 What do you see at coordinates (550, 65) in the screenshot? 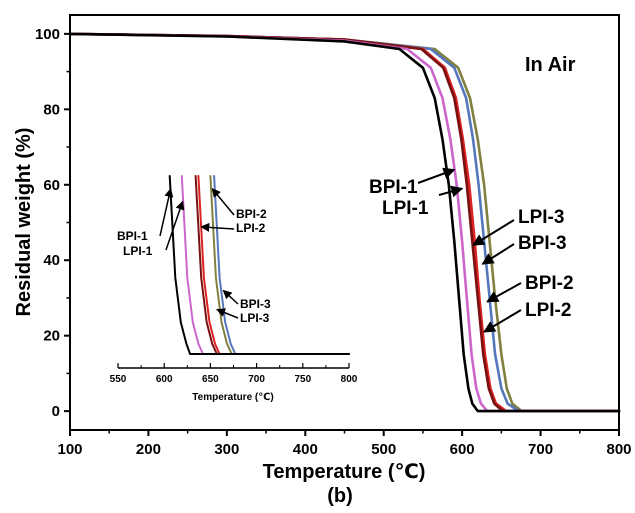
I see `atmosphere-label: In Air` at bounding box center [550, 65].